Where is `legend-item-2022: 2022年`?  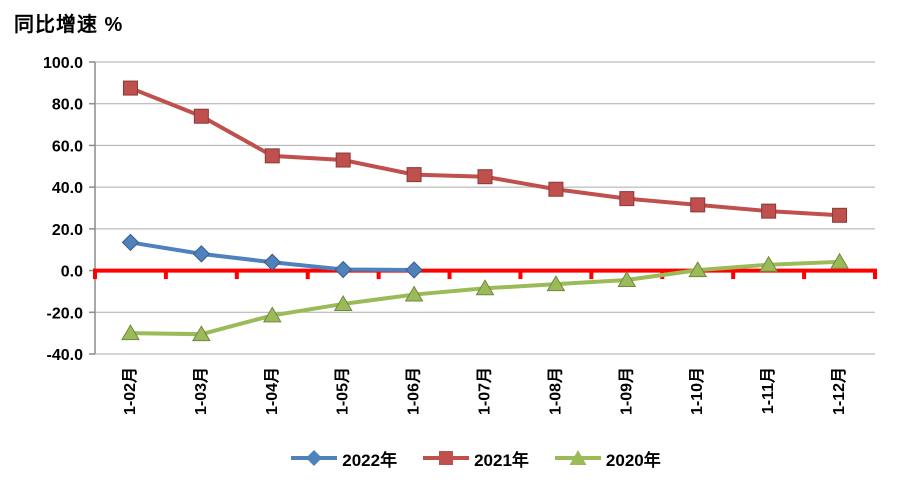
legend-item-2022: 2022年 is located at coordinates (344, 458).